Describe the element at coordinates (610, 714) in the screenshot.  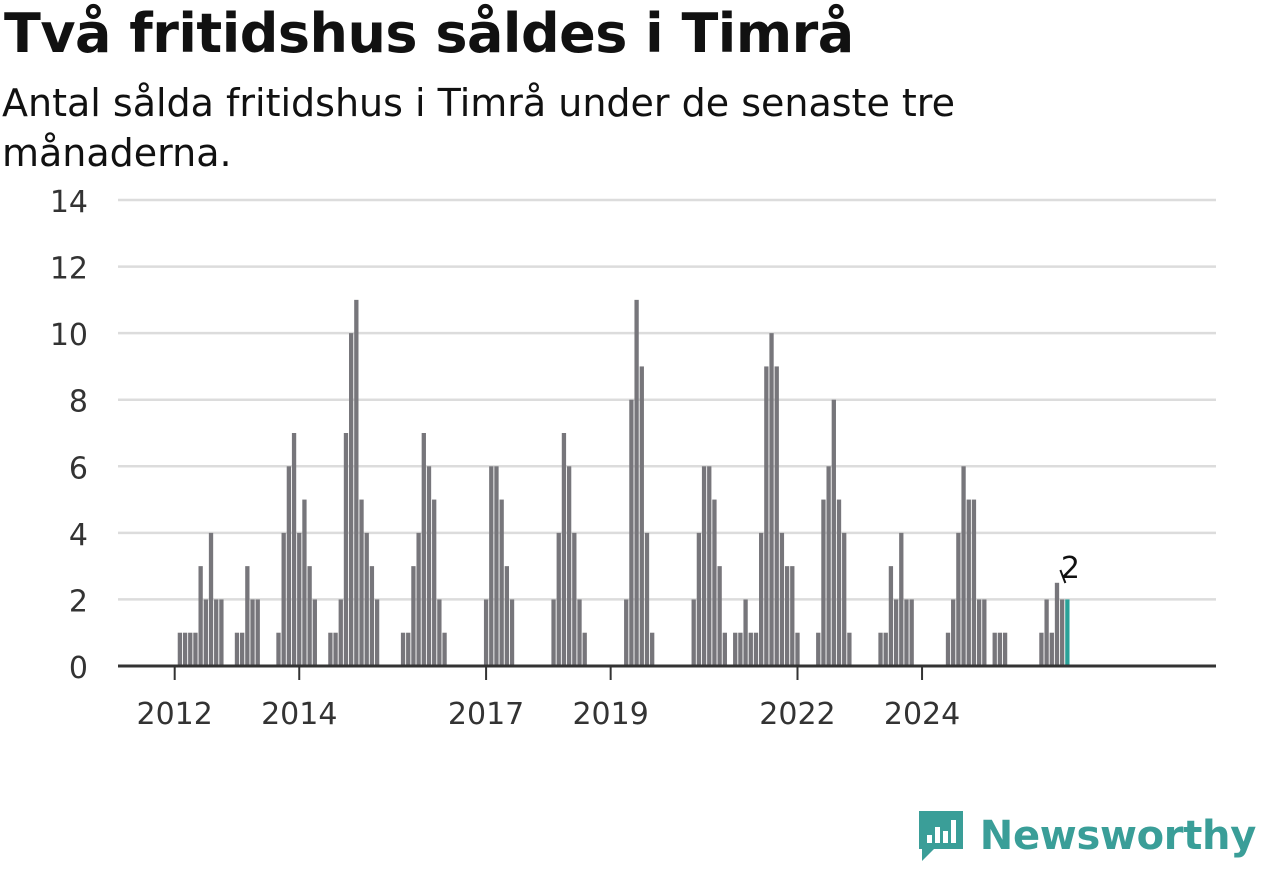
I see `x-tick-label: 2019` at that location.